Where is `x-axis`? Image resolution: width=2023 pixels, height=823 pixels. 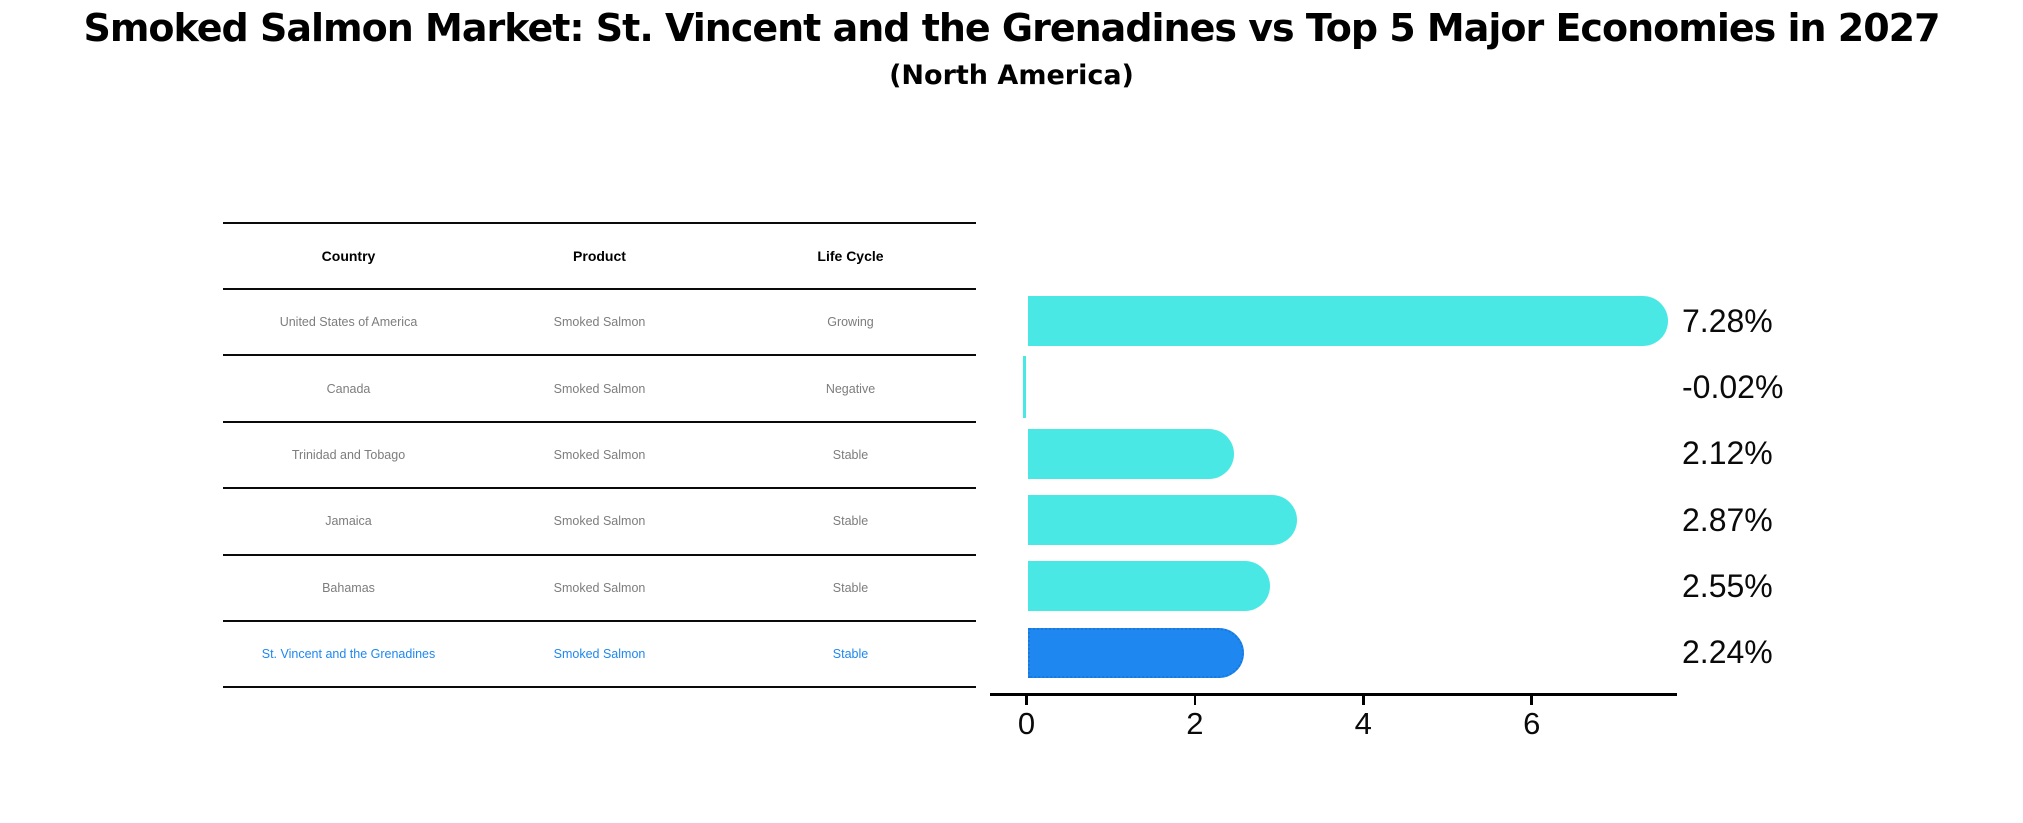 x-axis is located at coordinates (1333, 694).